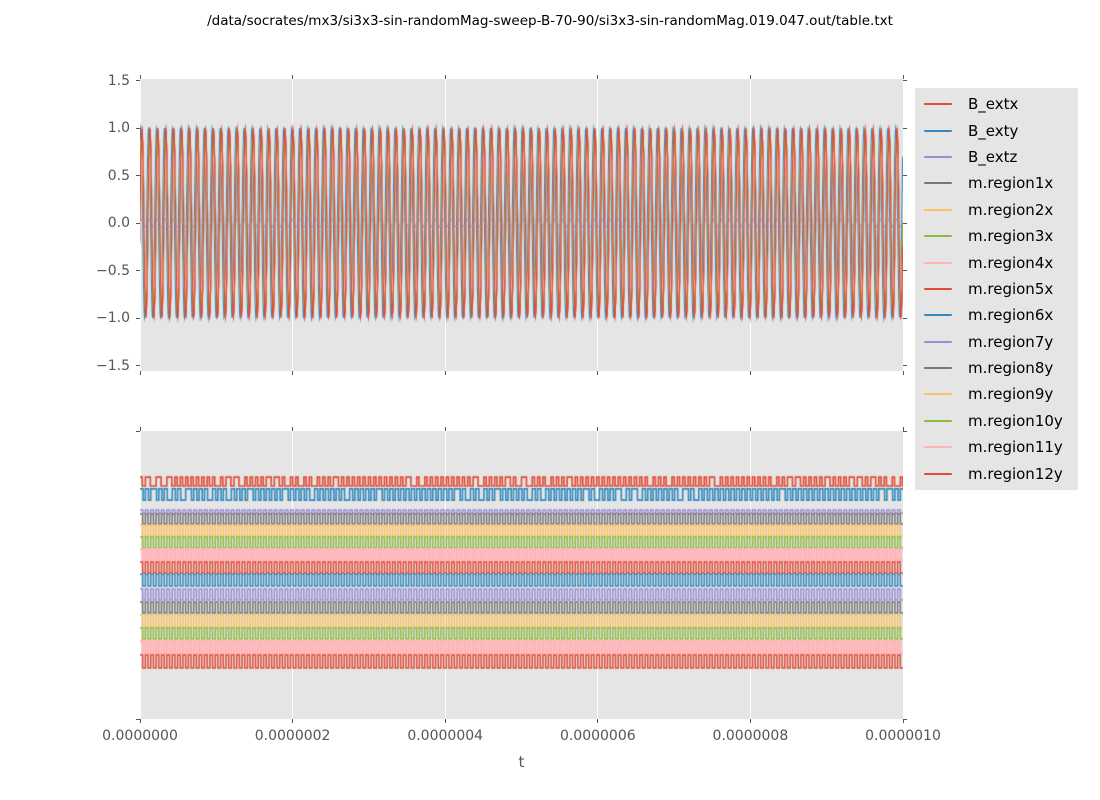 Image resolution: width=1100 pixels, height=800 pixels. I want to click on legend-label: B_exty, so click(993, 130).